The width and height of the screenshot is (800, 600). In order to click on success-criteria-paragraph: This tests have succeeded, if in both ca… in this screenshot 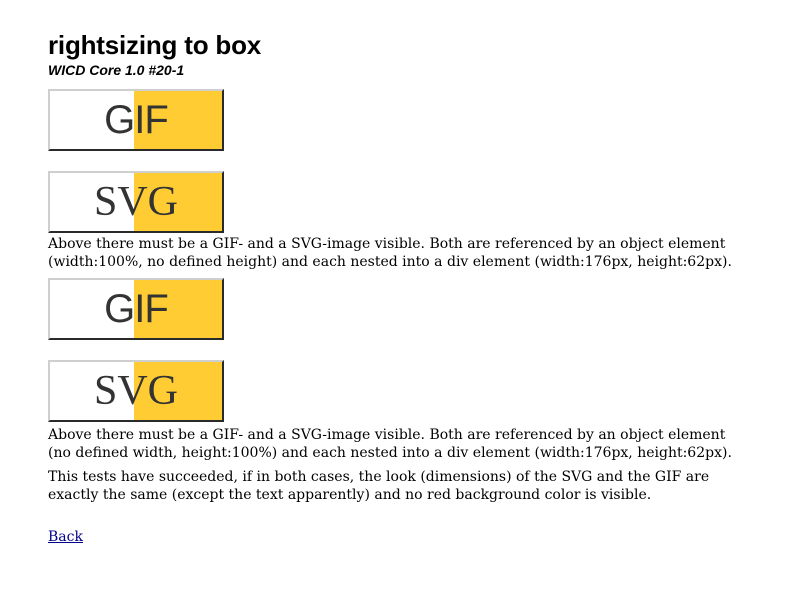, I will do `click(379, 486)`.